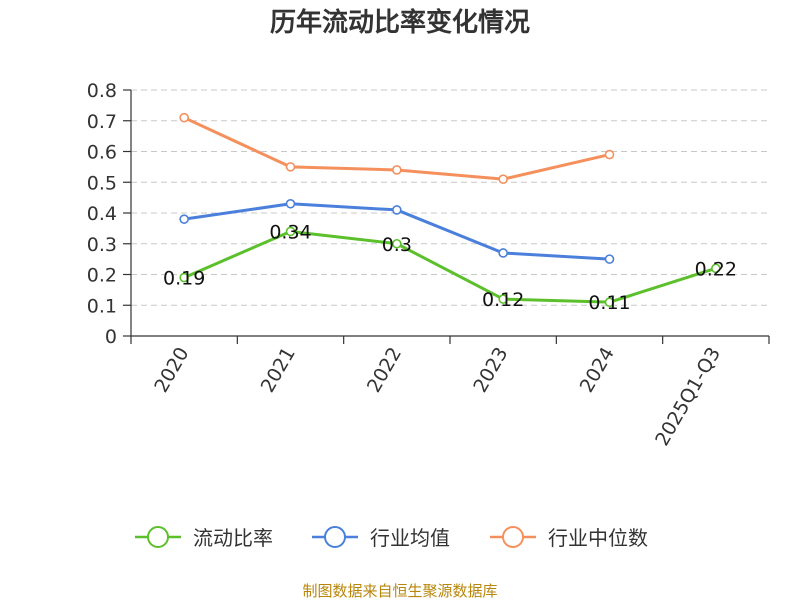 The image size is (800, 600). Describe the element at coordinates (102, 153) in the screenshot. I see `y-tick-label: 0.6` at that location.